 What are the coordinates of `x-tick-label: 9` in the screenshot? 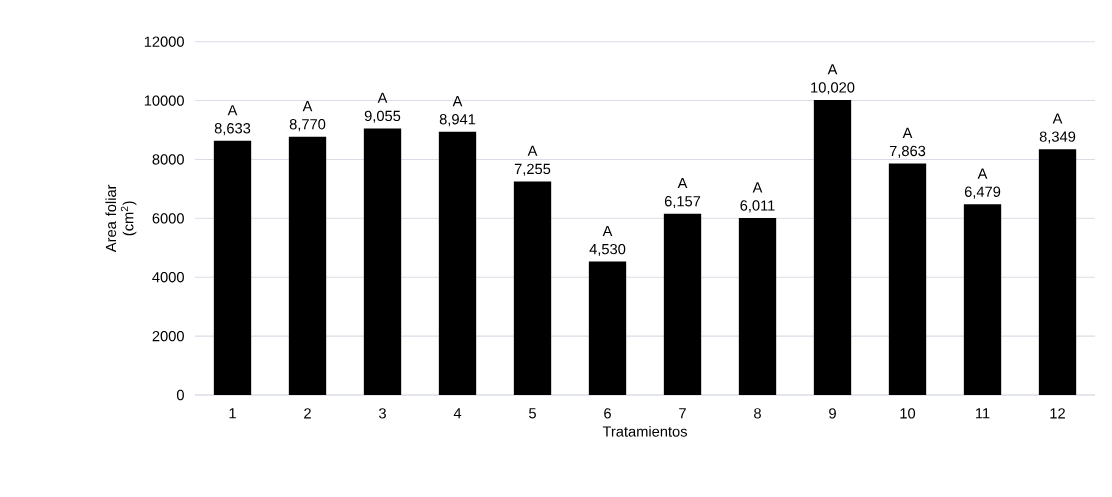 It's located at (832, 413).